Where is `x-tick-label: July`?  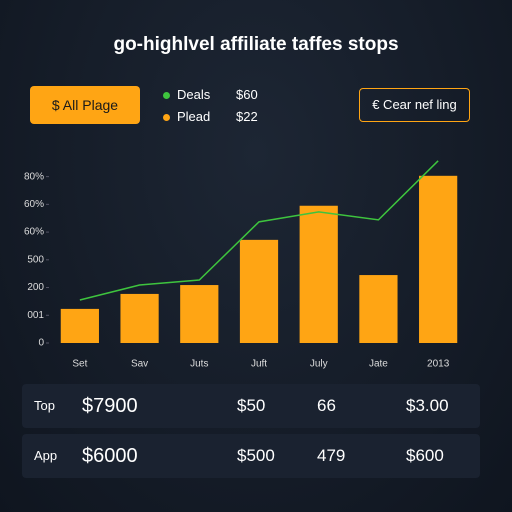 x-tick-label: July is located at coordinates (319, 364).